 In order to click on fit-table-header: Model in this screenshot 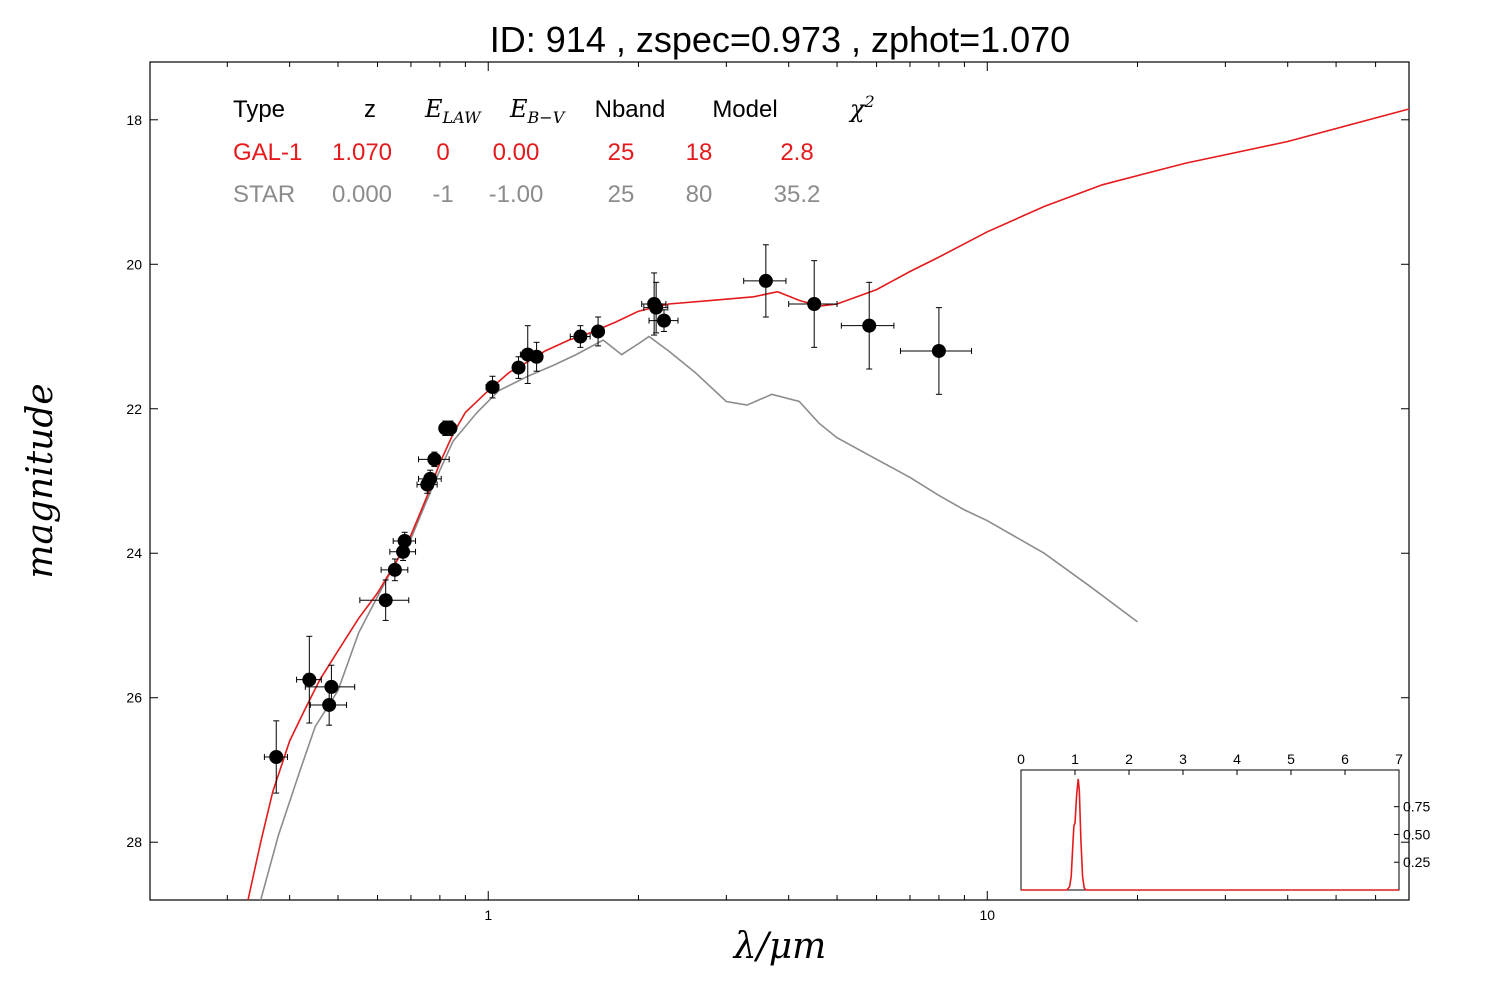, I will do `click(744, 109)`.